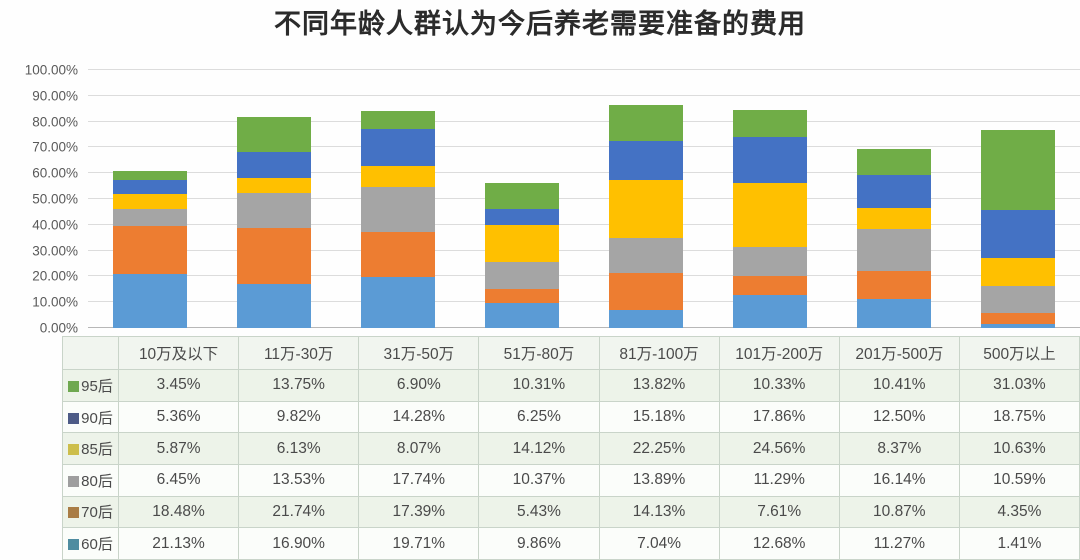 The image size is (1080, 560). What do you see at coordinates (55, 122) in the screenshot?
I see `y-axis-tick-label: 80.00%` at bounding box center [55, 122].